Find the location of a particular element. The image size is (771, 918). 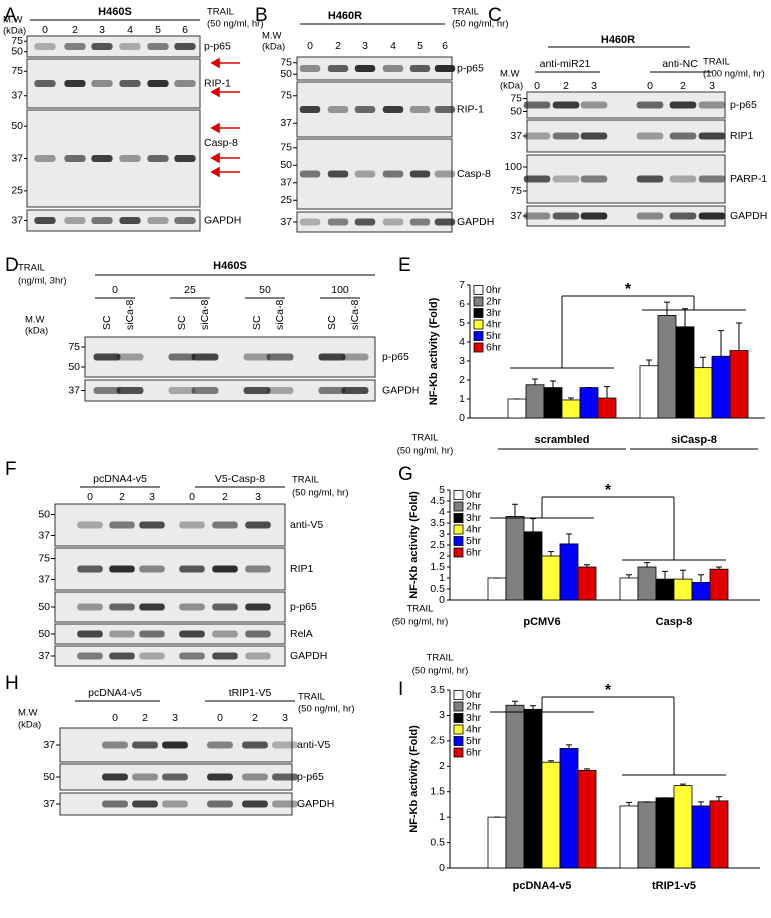

significance-mark: * is located at coordinates (608, 490).